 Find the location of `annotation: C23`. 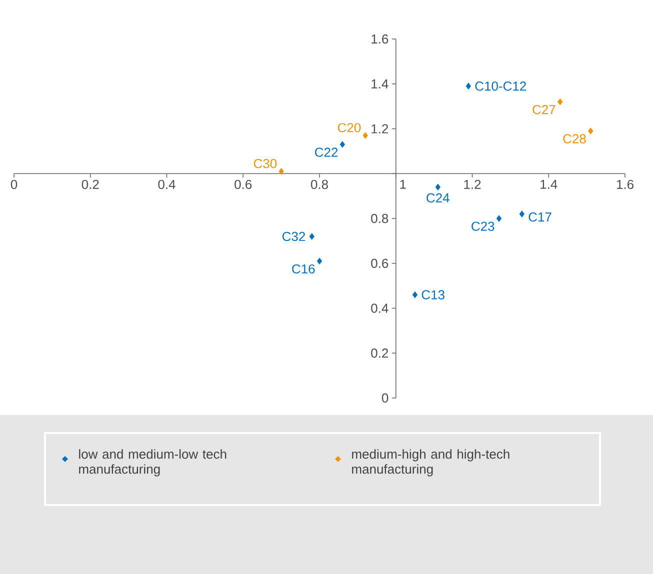

annotation: C23 is located at coordinates (483, 226).